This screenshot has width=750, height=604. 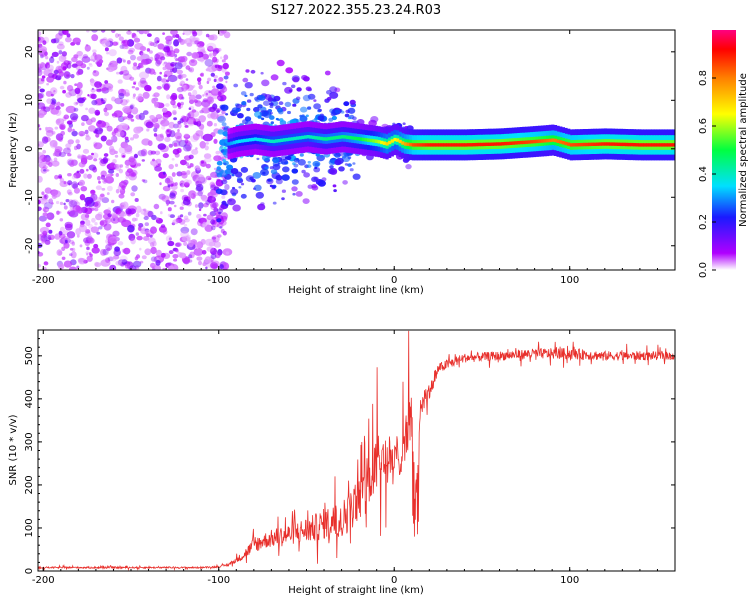 I want to click on snr-y-tick-label: 500, so click(x=29, y=355).